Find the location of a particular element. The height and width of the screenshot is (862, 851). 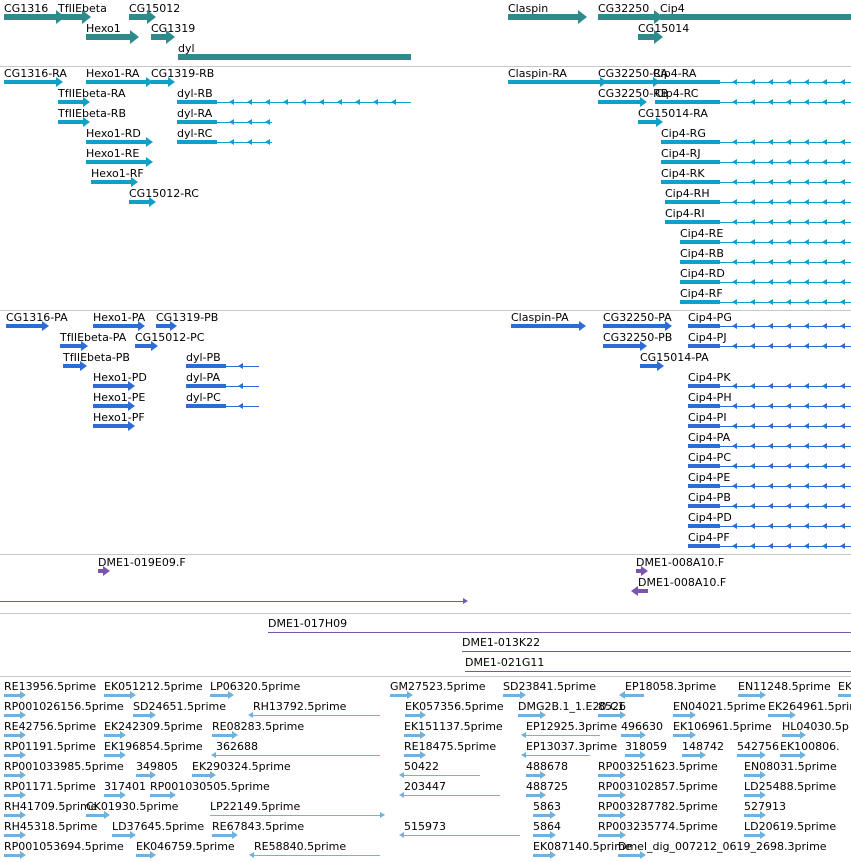

feature-label: TfIIEbeta-RB is located at coordinates (92, 113).